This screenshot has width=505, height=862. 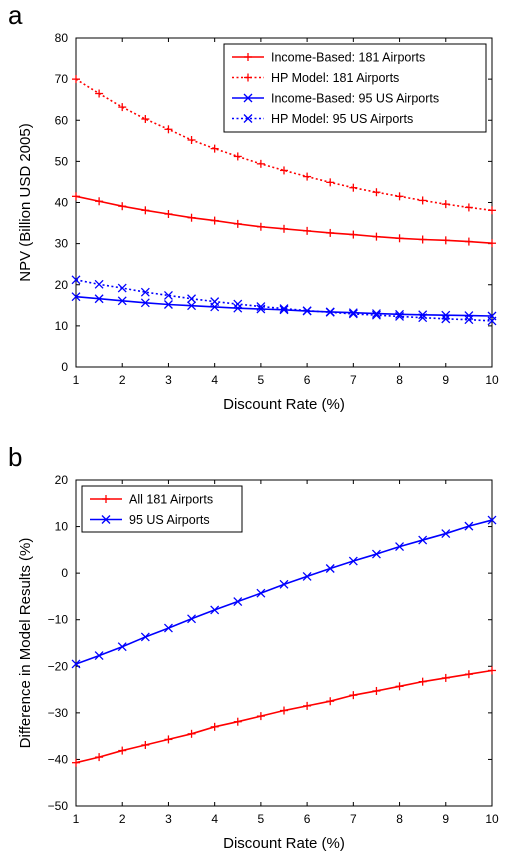 I want to click on legend-box, so click(x=355, y=88).